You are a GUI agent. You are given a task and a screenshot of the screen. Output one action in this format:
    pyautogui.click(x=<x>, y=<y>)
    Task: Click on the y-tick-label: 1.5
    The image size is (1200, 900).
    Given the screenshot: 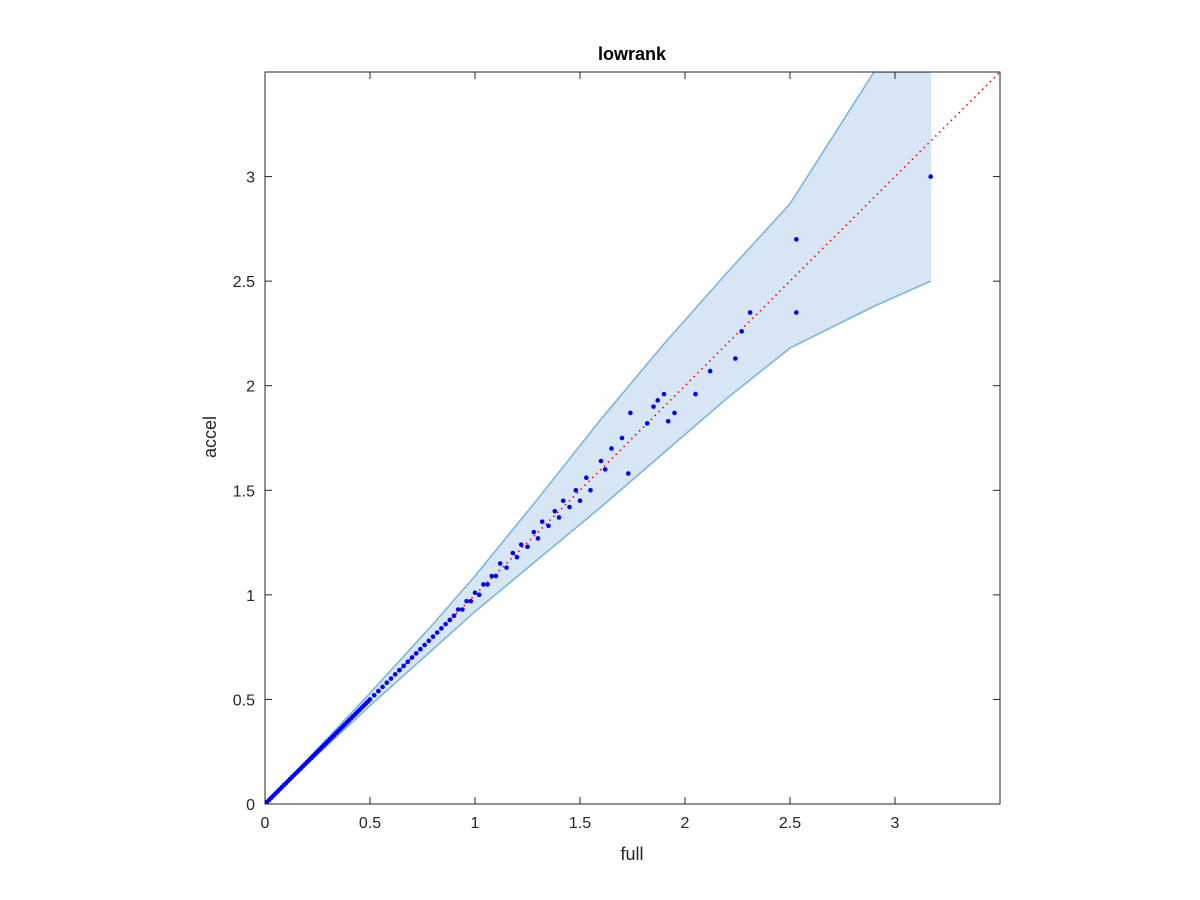 What is the action you would take?
    pyautogui.click(x=244, y=491)
    